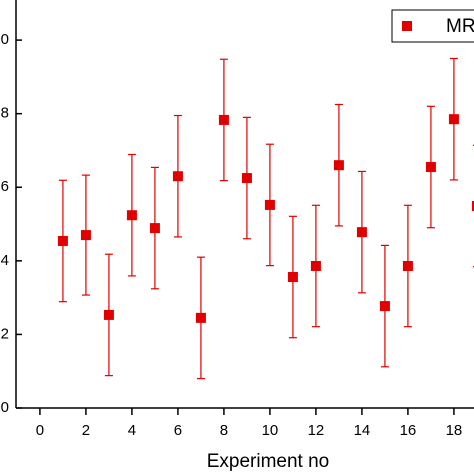 This screenshot has height=474, width=474. What do you see at coordinates (4, 39) in the screenshot?
I see `y-tick-label: 1.0` at bounding box center [4, 39].